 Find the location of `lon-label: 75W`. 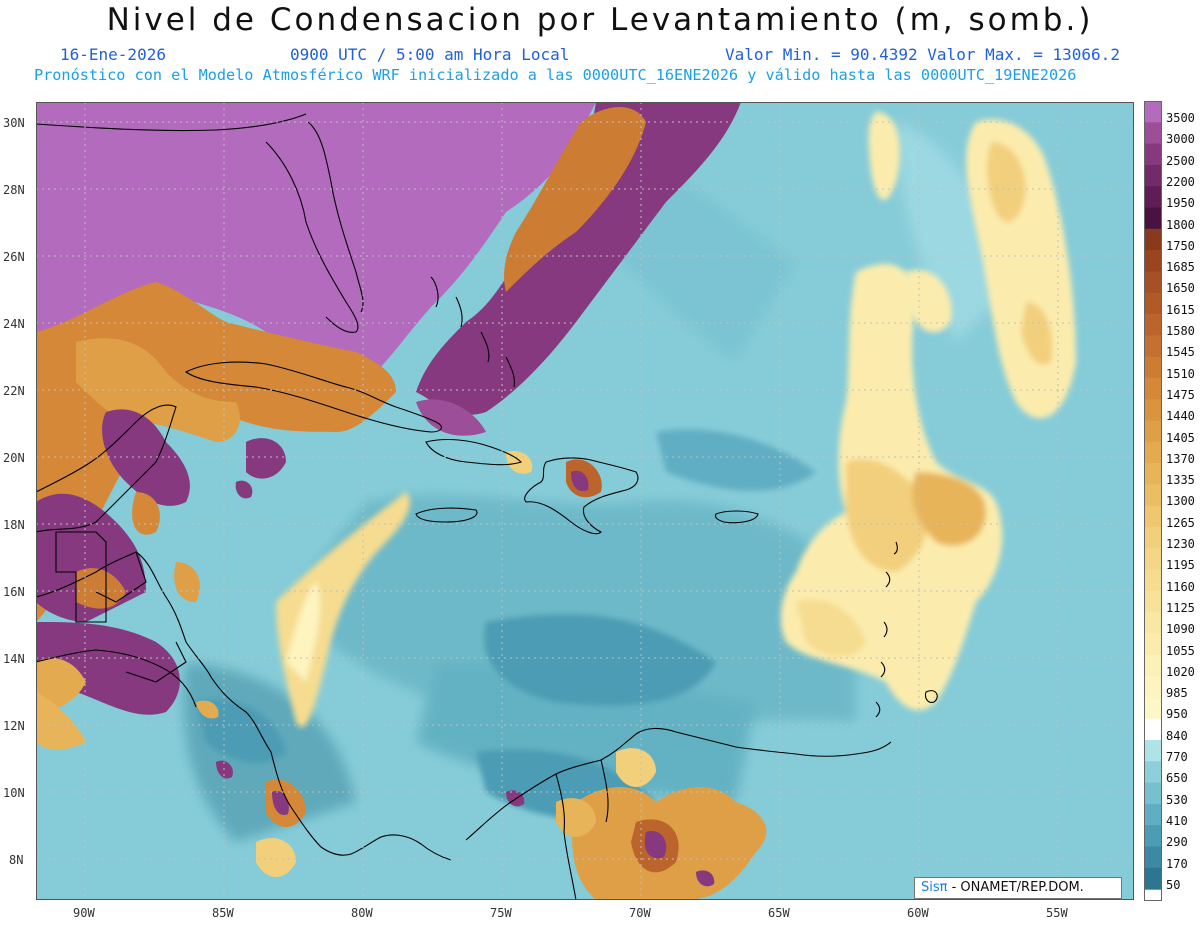

lon-label: 75W is located at coordinates (501, 913).